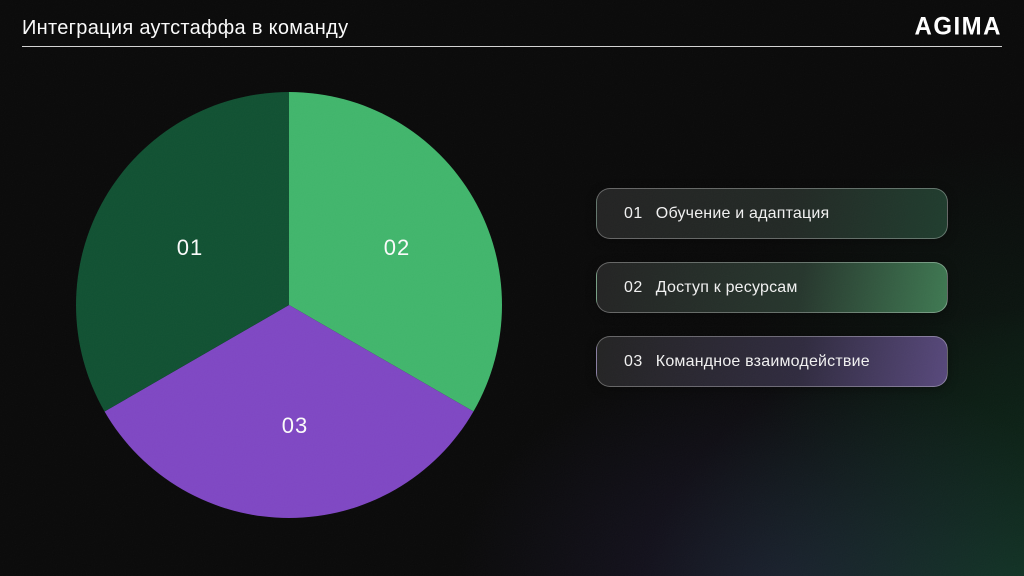 The height and width of the screenshot is (576, 1024). I want to click on pie-slice-label-02: 02, so click(397, 247).